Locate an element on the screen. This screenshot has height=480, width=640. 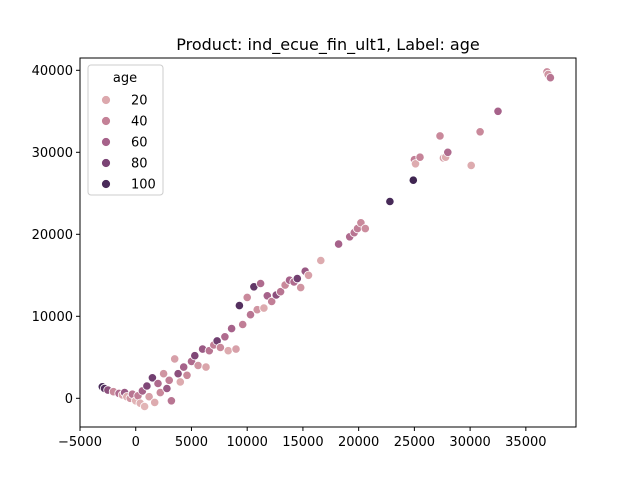
legend: age 20 40 60 80 100 is located at coordinates (125, 130).